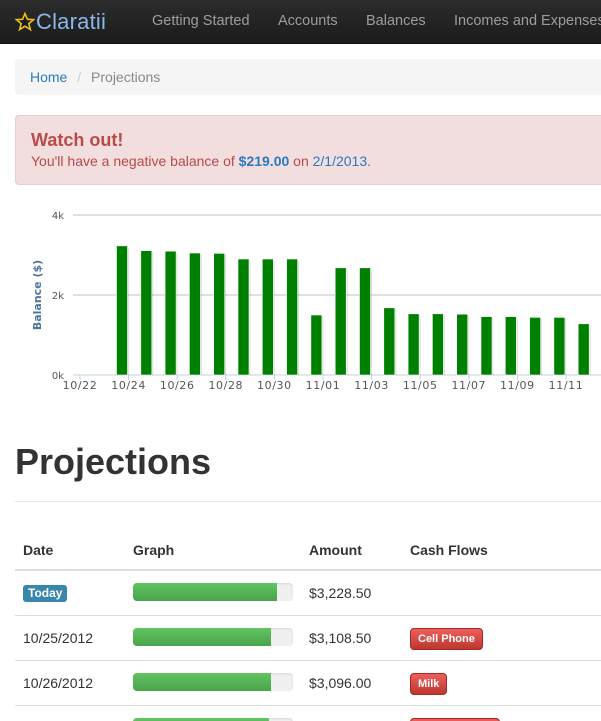 This screenshot has width=601, height=721. I want to click on title-divider, so click(308, 501).